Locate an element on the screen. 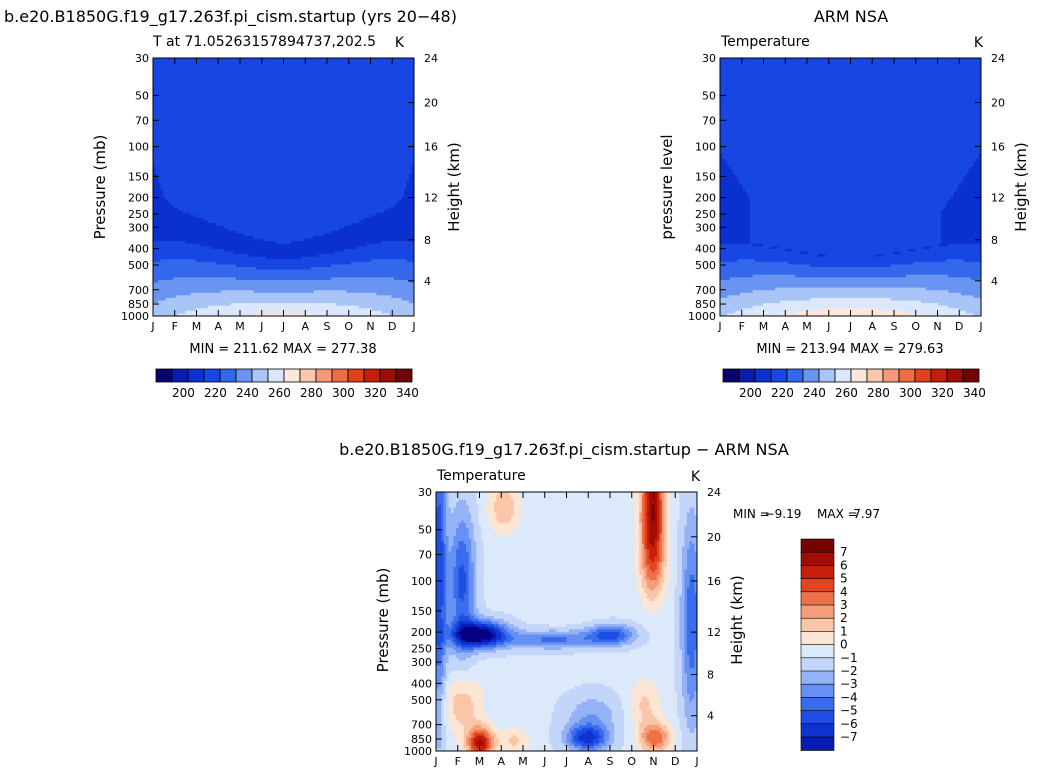 The height and width of the screenshot is (778, 1037). x-tick-label: S is located at coordinates (894, 326).